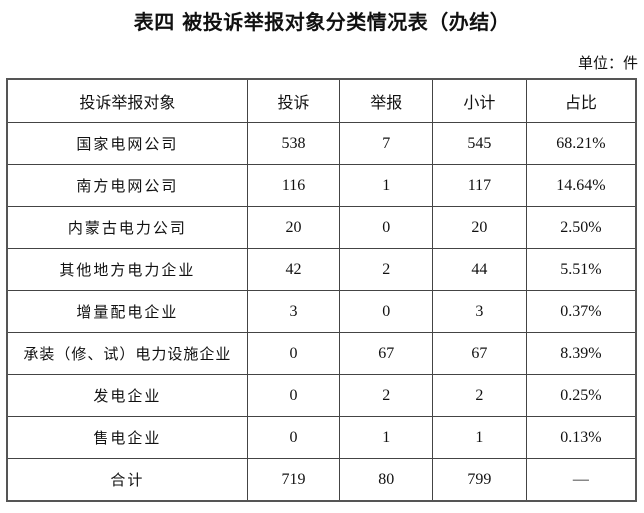 Image resolution: width=644 pixels, height=513 pixels. I want to click on table-cell: 5.51%, so click(581, 269).